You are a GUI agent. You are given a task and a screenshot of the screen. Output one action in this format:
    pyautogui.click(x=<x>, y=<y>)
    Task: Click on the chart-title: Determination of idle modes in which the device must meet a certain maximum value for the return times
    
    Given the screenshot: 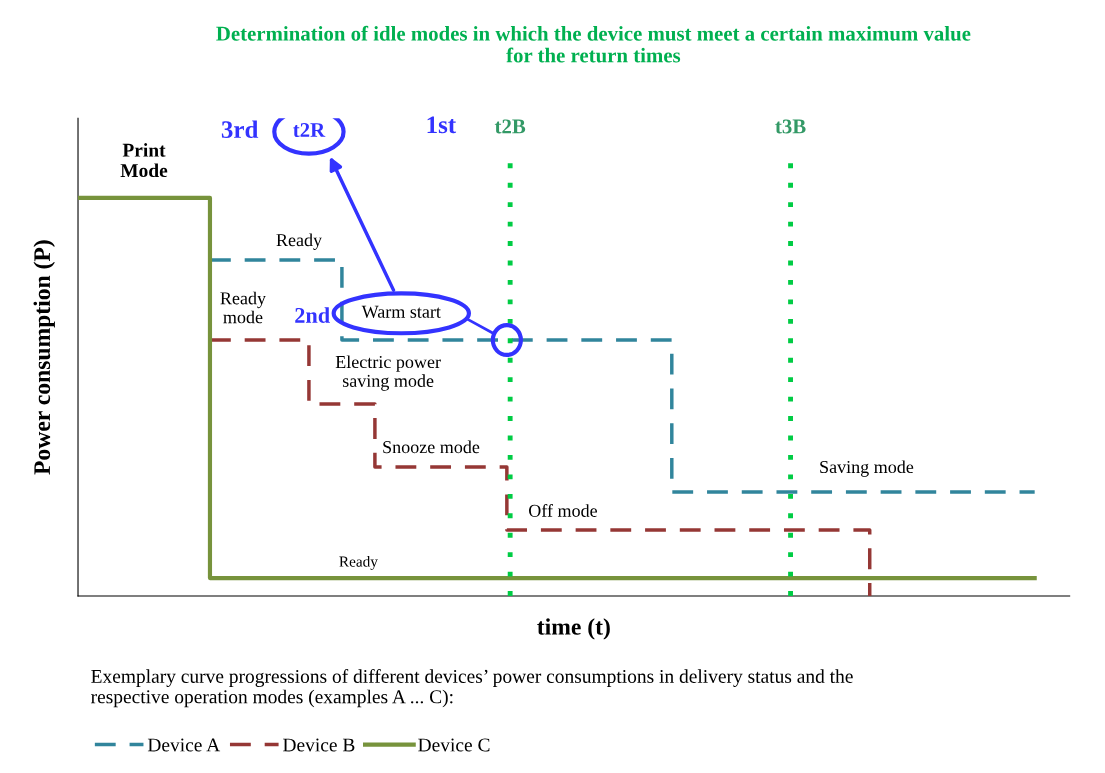 What is the action you would take?
    pyautogui.click(x=593, y=44)
    